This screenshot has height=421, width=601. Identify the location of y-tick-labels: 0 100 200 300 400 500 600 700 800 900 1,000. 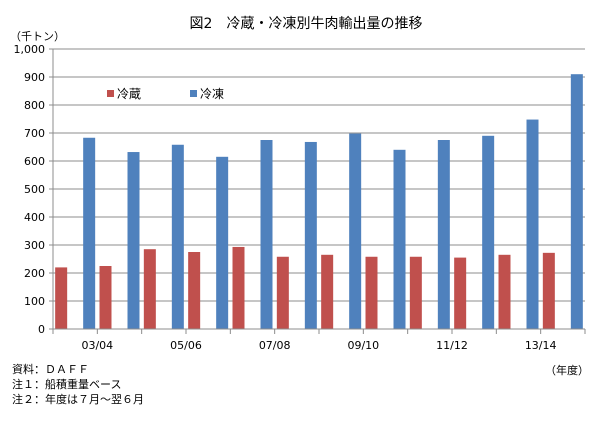
(33, 189).